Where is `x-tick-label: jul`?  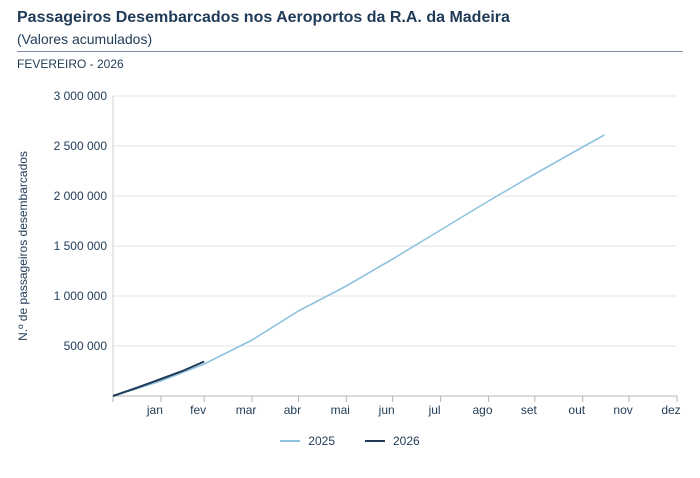
x-tick-label: jul is located at coordinates (434, 410).